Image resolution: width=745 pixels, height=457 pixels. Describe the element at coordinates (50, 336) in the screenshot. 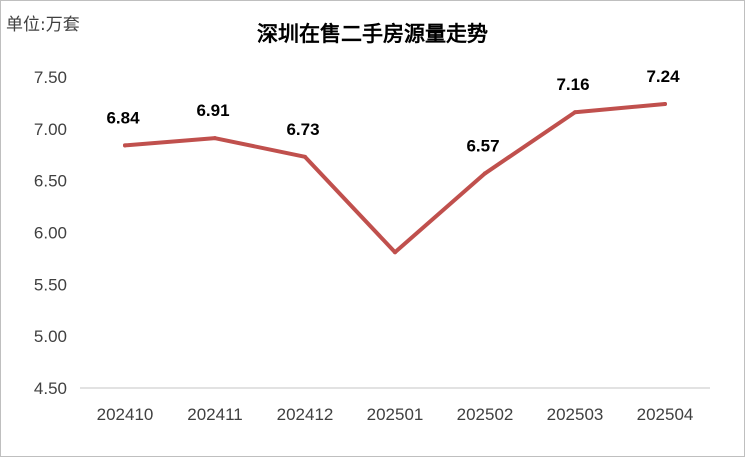

I see `y-tick-label: 5.00` at that location.